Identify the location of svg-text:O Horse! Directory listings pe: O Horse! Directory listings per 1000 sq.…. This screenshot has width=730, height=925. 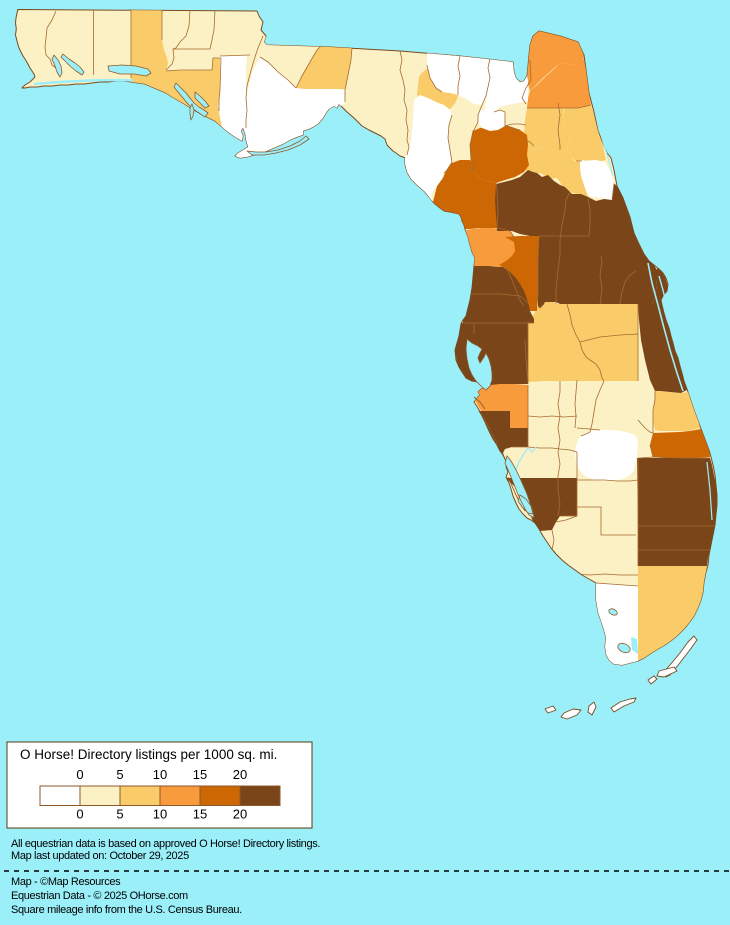
(148, 754).